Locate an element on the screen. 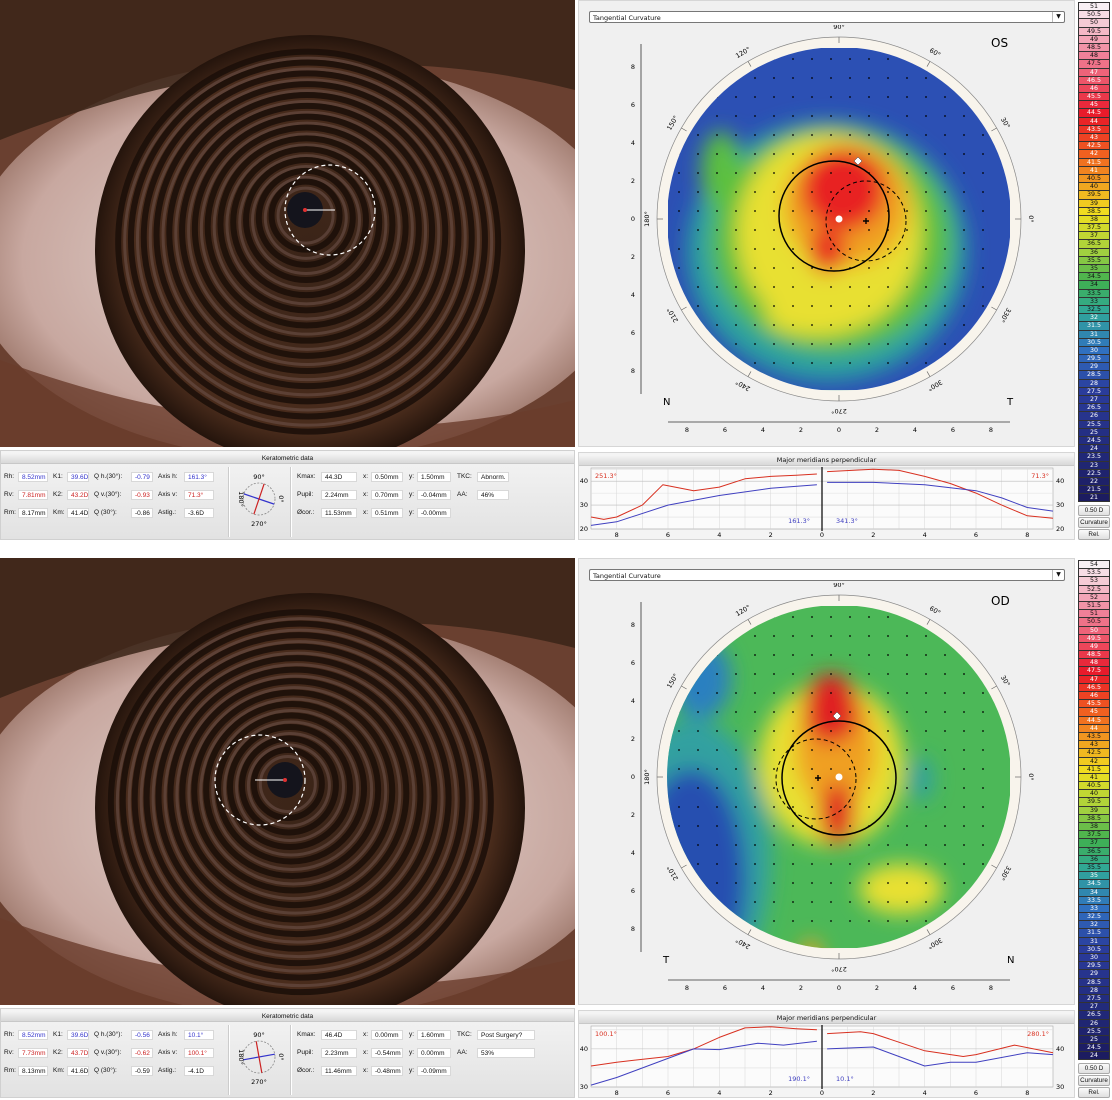 This screenshot has height=1100, width=1112. field-value: -0.48mm is located at coordinates (387, 1071).